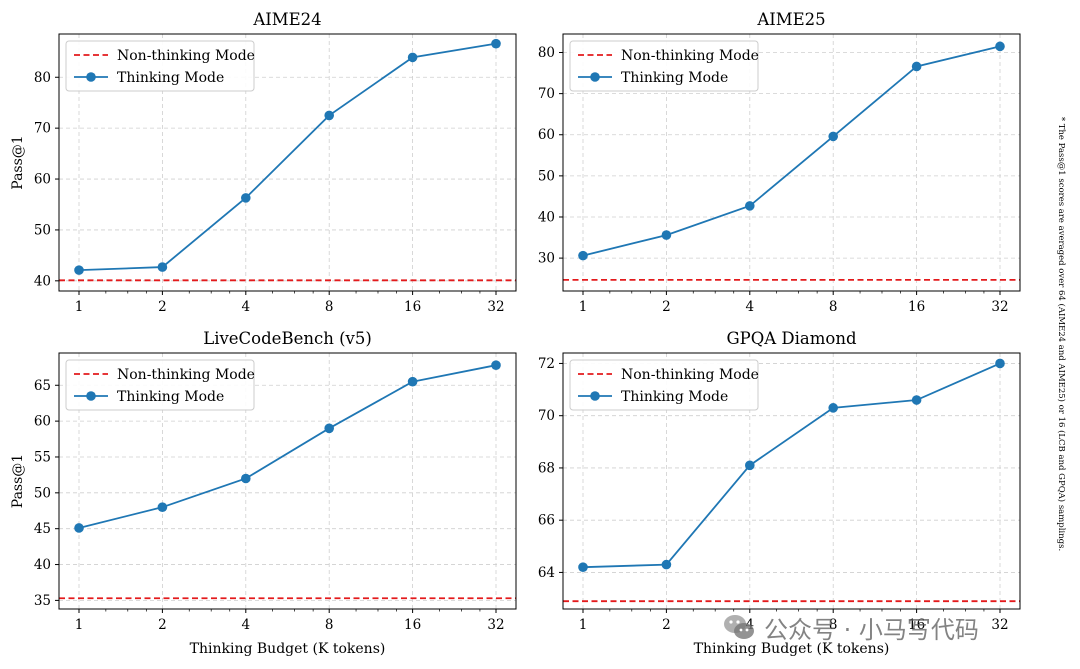 The image size is (1080, 669). I want to click on watermark: 公众号 · 小马写代码, so click(850, 627).